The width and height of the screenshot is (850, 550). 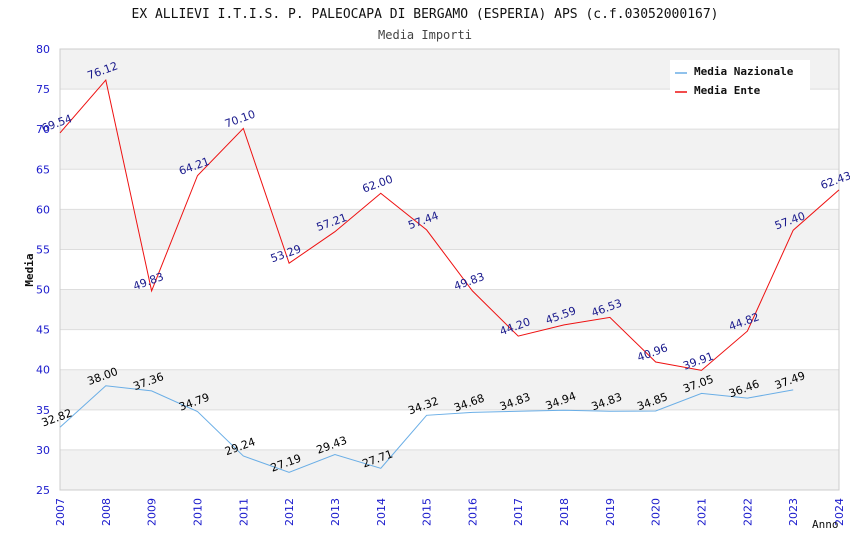 What do you see at coordinates (289, 512) in the screenshot?
I see `x-tick-label: 2012` at bounding box center [289, 512].